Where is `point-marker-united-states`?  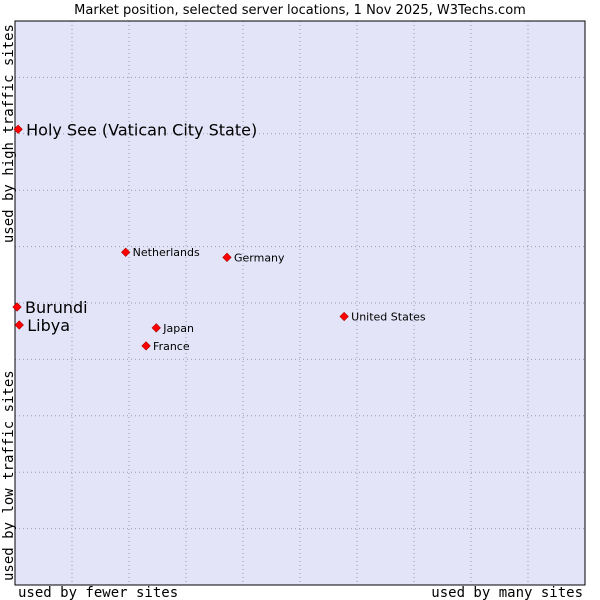
point-marker-united-states is located at coordinates (344, 316).